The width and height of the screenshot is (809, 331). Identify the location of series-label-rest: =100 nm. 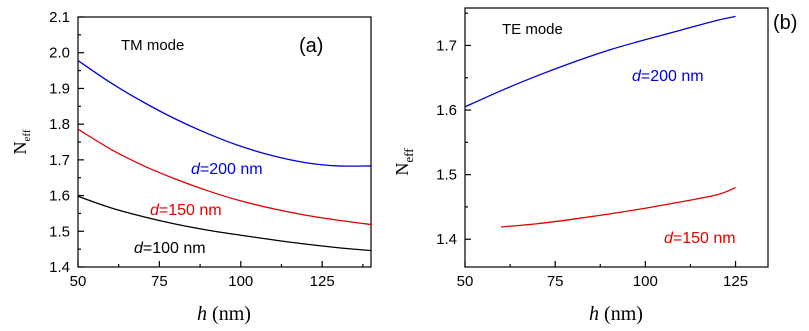
(174, 248).